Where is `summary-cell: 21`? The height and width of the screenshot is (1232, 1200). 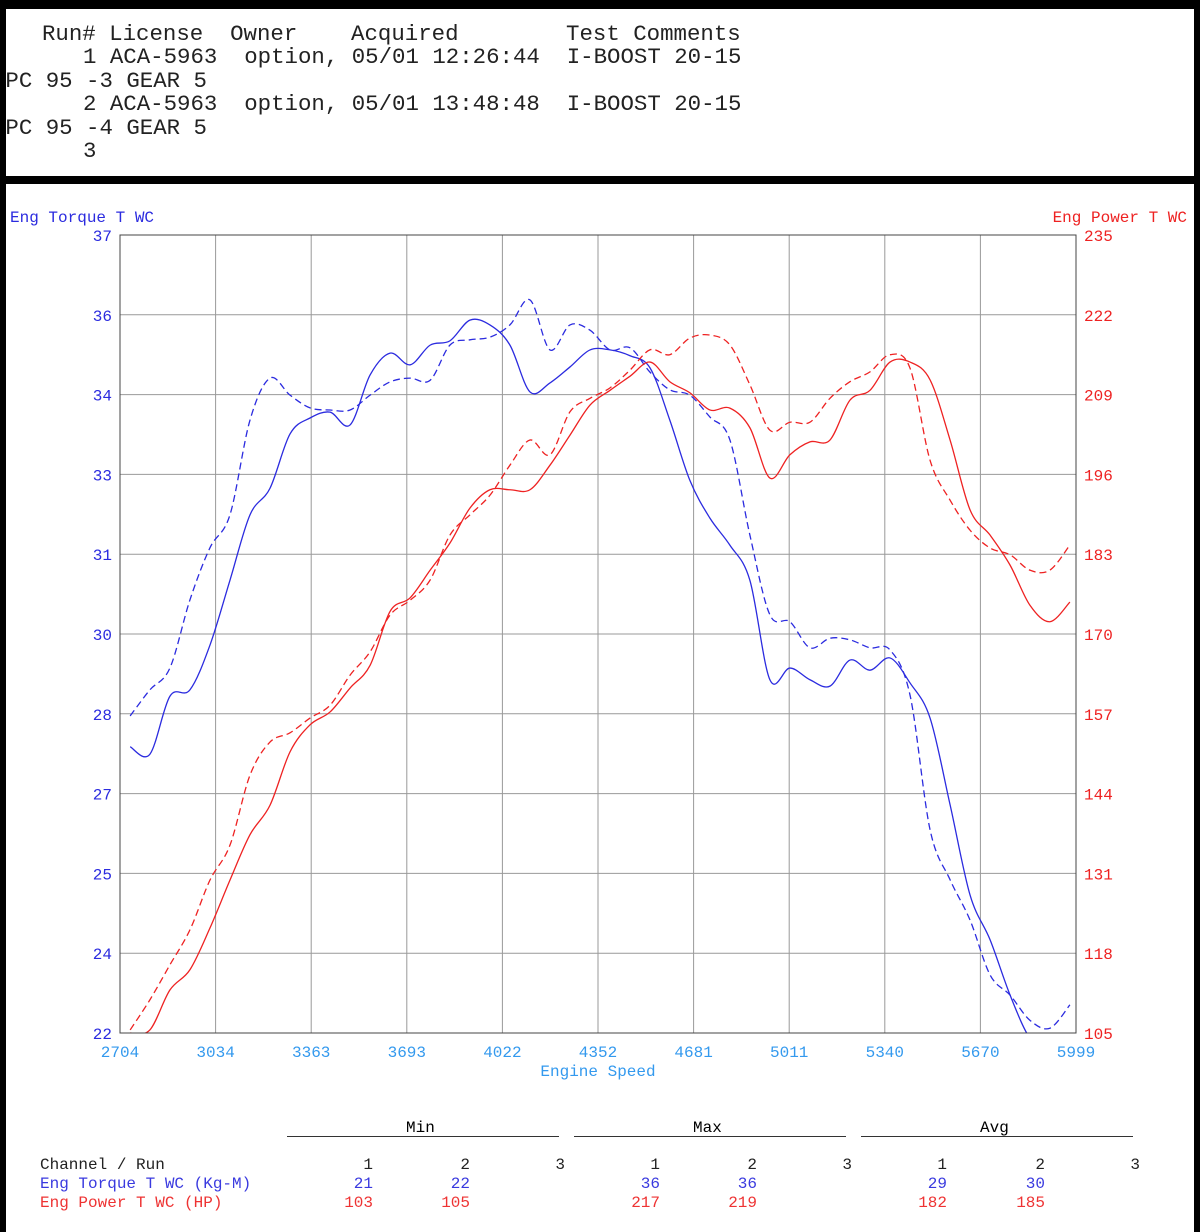 summary-cell: 21 is located at coordinates (363, 1184).